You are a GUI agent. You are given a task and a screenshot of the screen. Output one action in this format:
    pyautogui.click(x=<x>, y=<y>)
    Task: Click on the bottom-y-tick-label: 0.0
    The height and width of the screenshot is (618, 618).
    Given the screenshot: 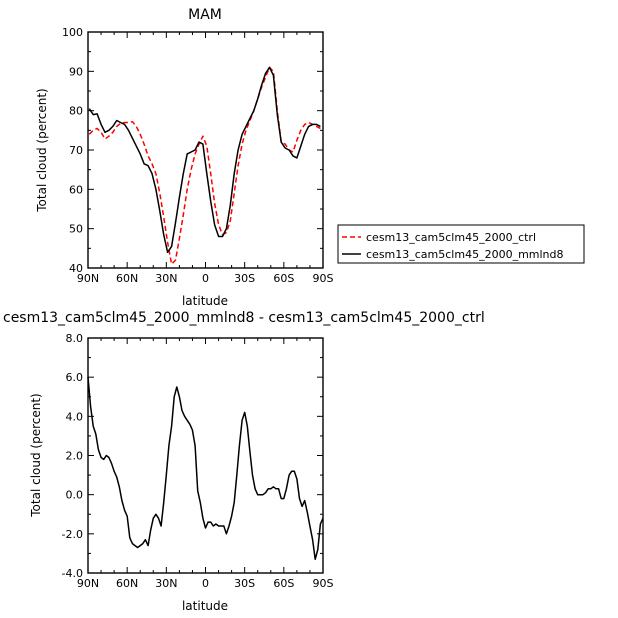 What is the action you would take?
    pyautogui.click(x=75, y=495)
    